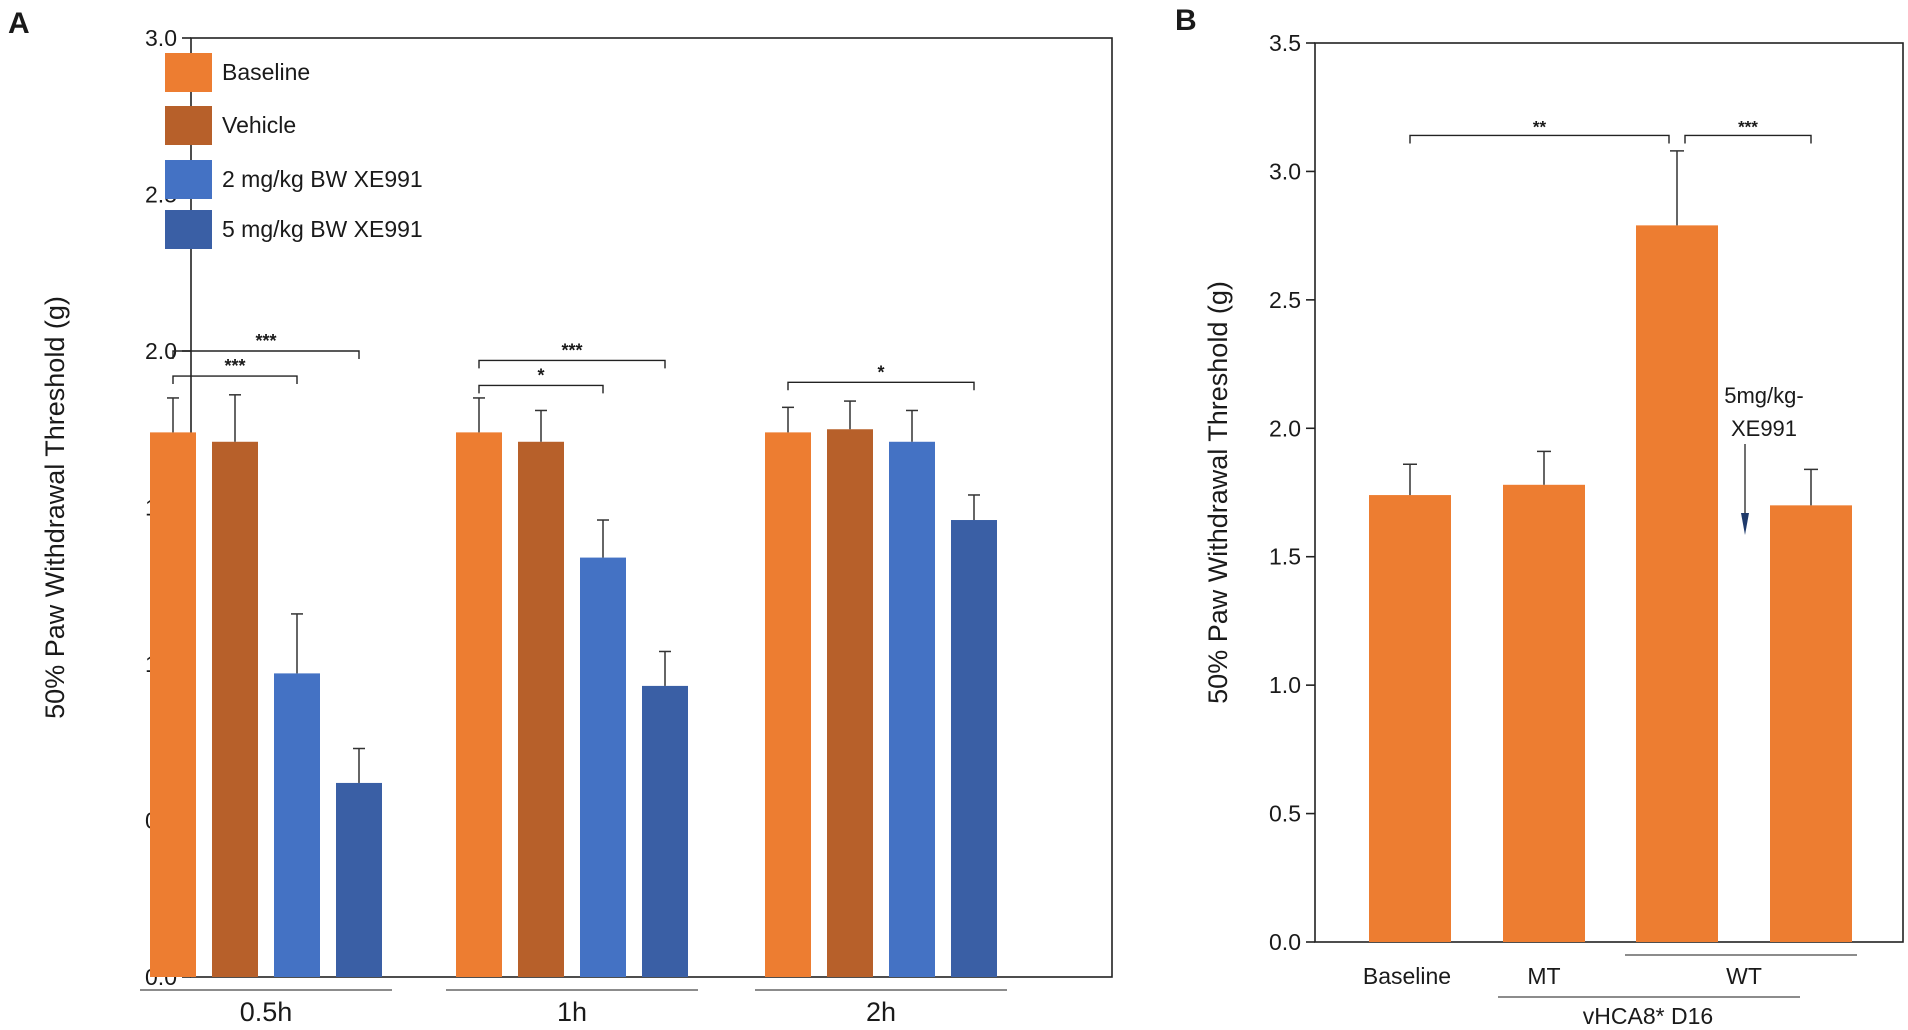  I want to click on annotation-text-b: 5mg/kg-, so click(1763, 395).